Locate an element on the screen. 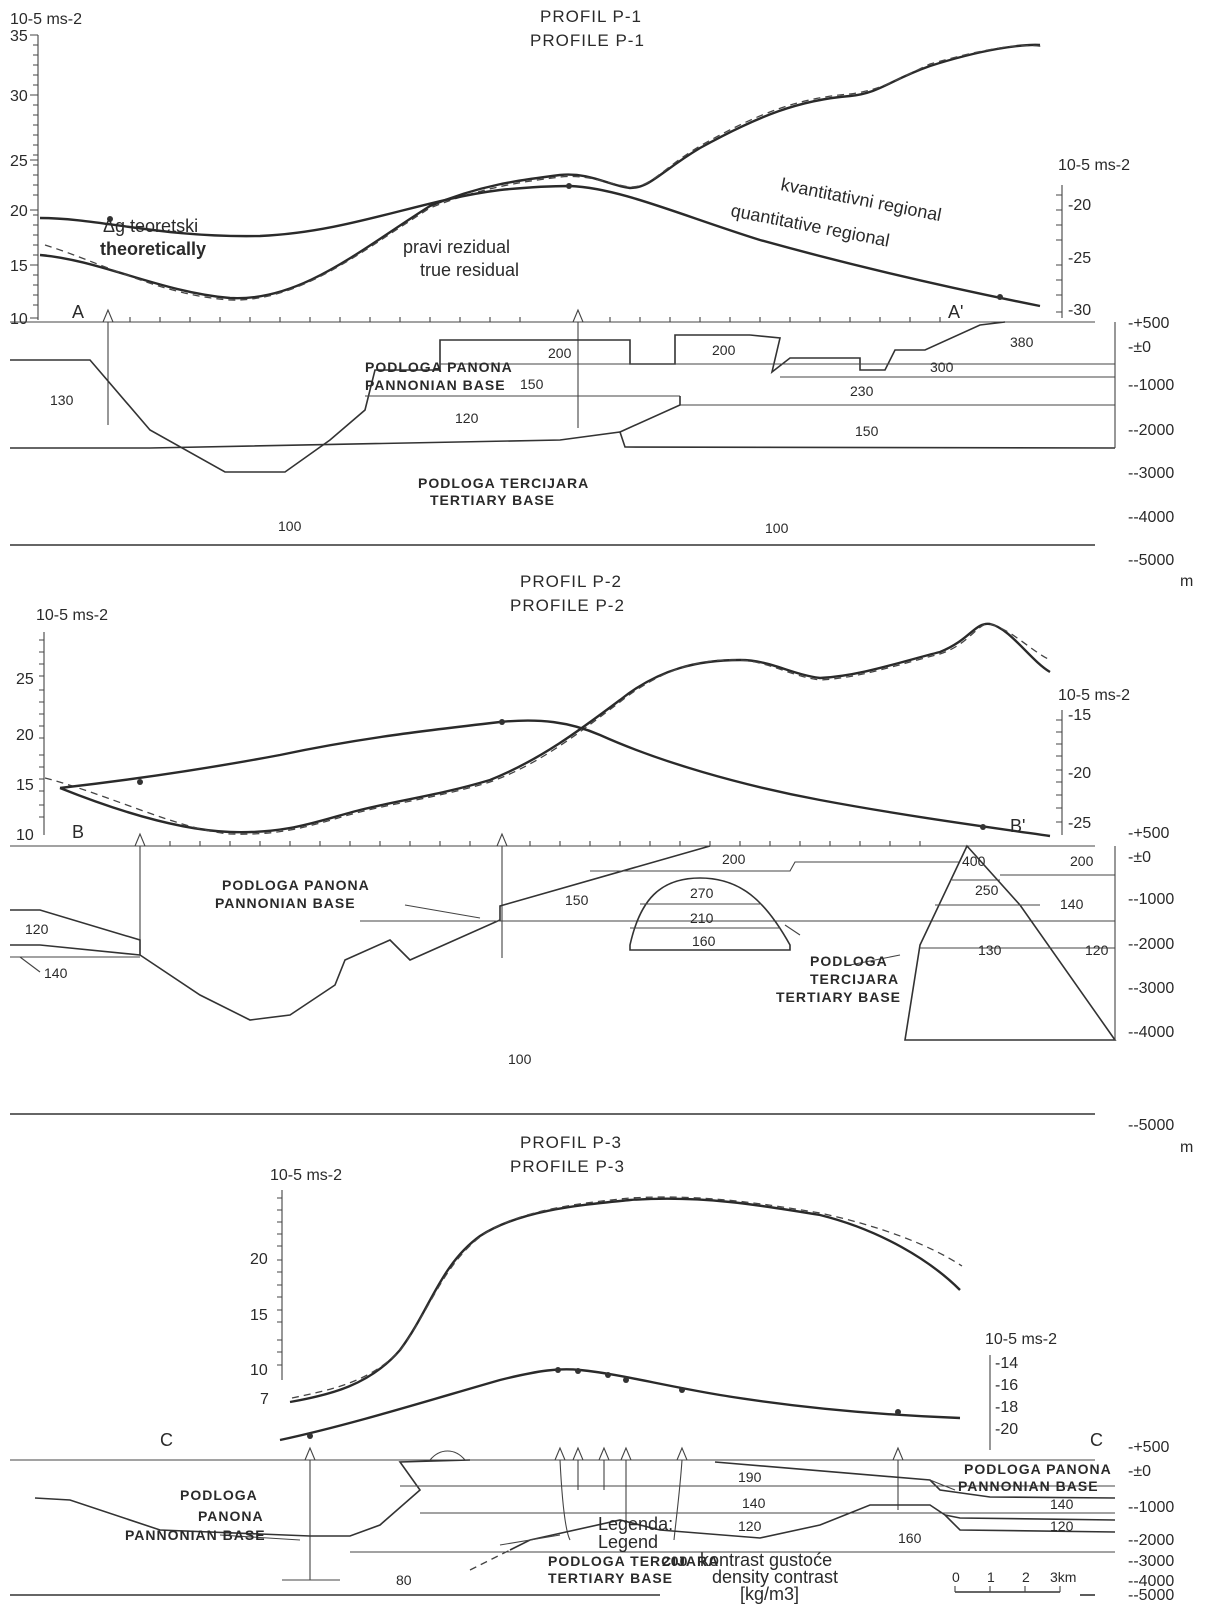  profile-p3-layer-step is located at coordinates (1030, 1517).